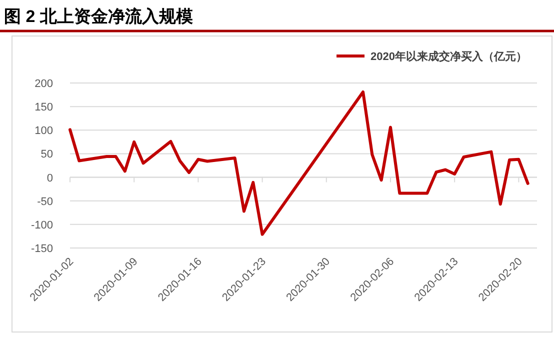 The height and width of the screenshot is (362, 554). Describe the element at coordinates (41, 225) in the screenshot. I see `y-tick-label: -100` at that location.